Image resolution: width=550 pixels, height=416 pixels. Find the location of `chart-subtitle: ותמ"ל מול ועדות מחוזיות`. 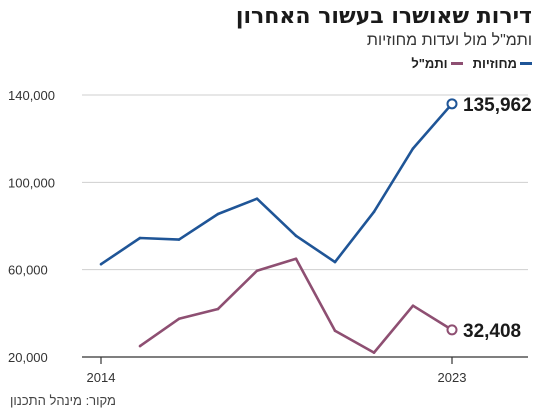

chart-subtitle: ותמ"ל מול ועדות מחוזיות is located at coordinates (449, 40).